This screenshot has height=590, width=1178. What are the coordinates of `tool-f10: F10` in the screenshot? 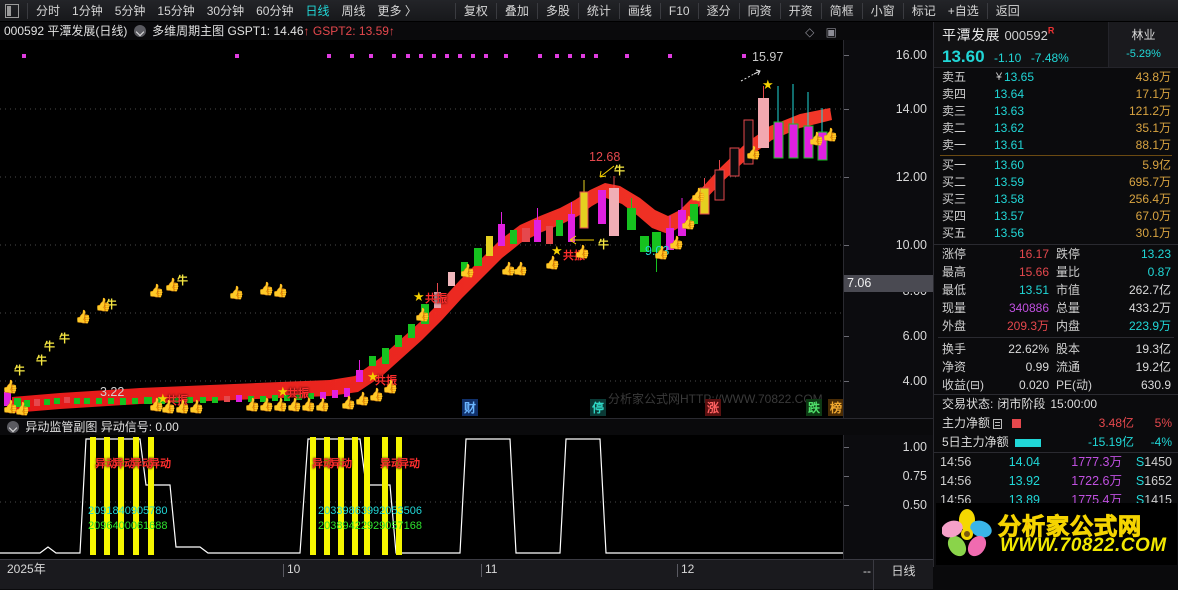 It's located at (679, 10).